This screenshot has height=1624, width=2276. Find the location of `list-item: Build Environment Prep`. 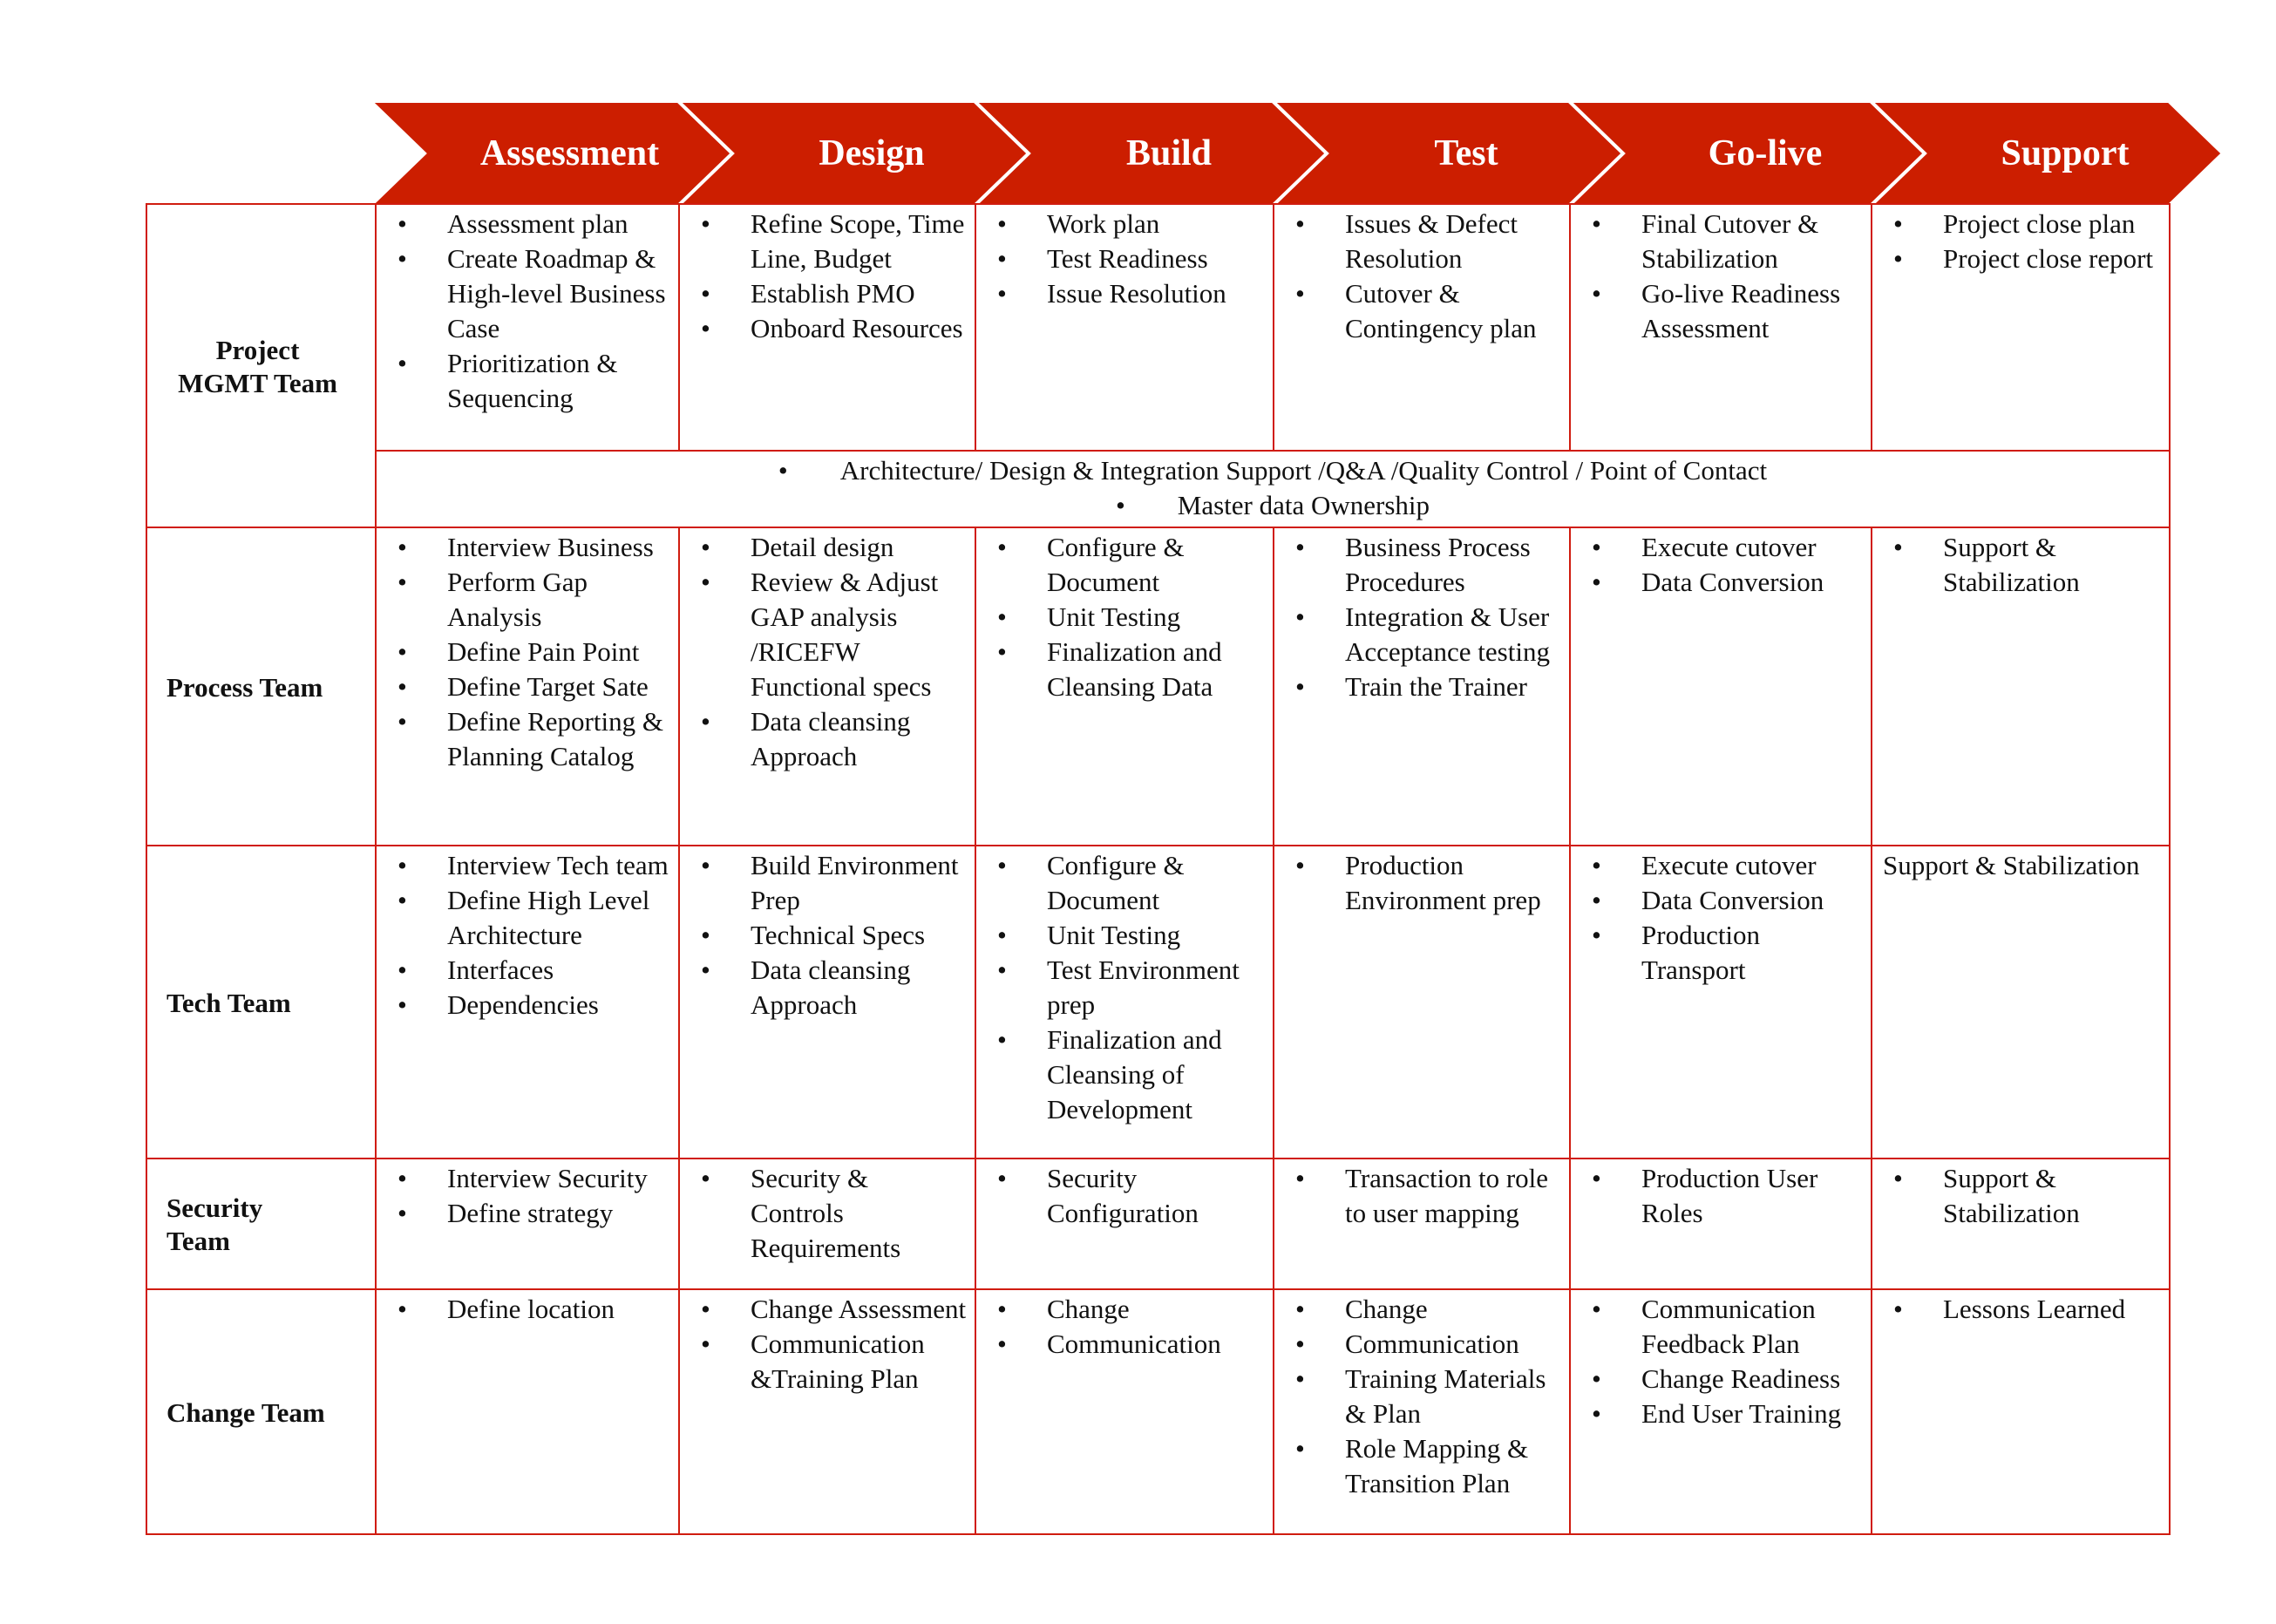

list-item: Build Environment Prep is located at coordinates (834, 883).